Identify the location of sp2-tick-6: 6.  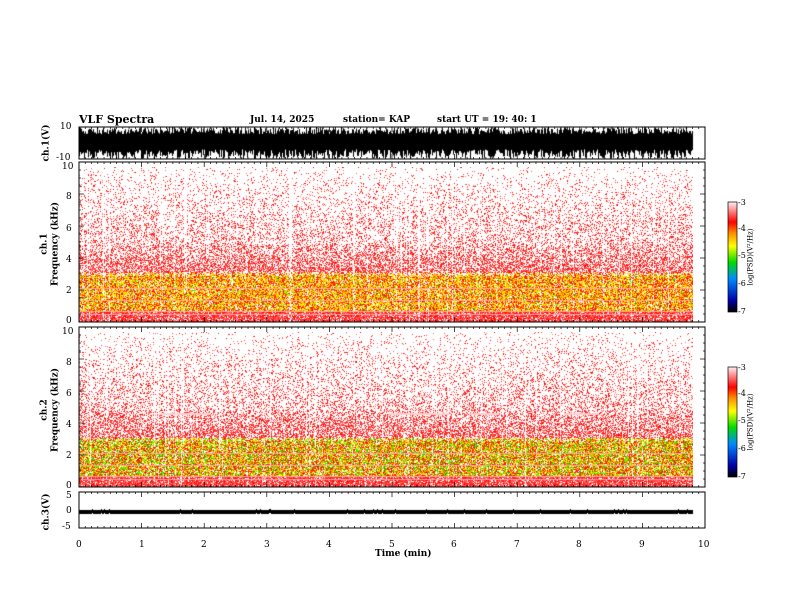
(69, 394).